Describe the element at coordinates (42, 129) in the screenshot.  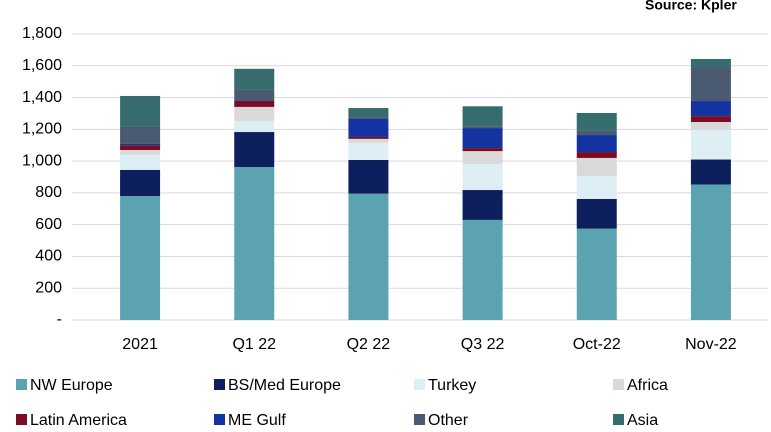
I see `y-tick-label: 1,200` at that location.